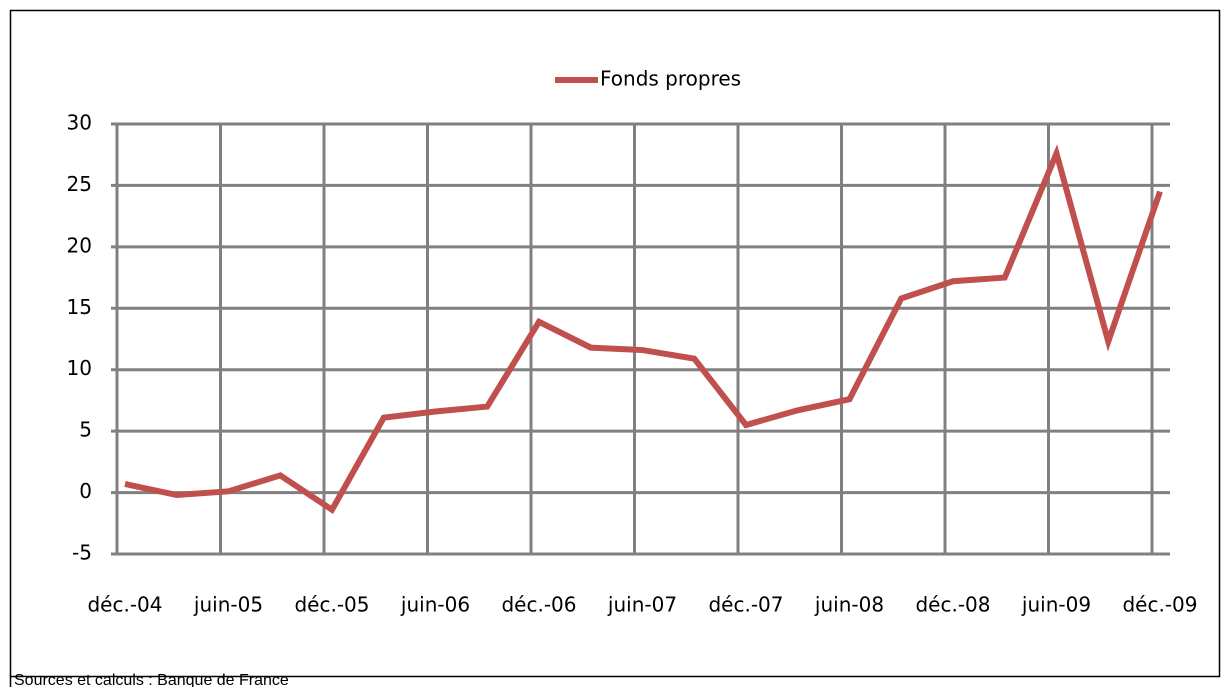 This screenshot has height=687, width=1223. Describe the element at coordinates (79, 245) in the screenshot. I see `y-tick-label: 20` at that location.